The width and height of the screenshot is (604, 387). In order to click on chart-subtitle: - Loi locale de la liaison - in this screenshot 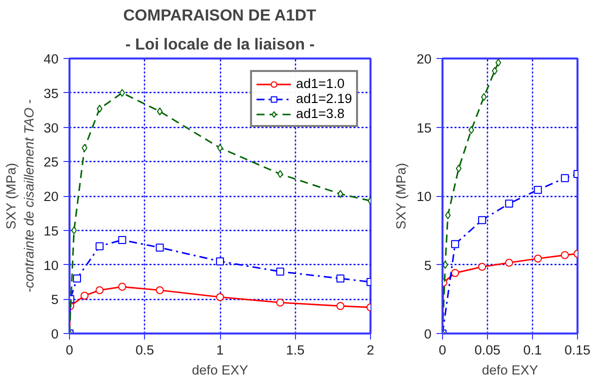, I will do `click(220, 45)`.